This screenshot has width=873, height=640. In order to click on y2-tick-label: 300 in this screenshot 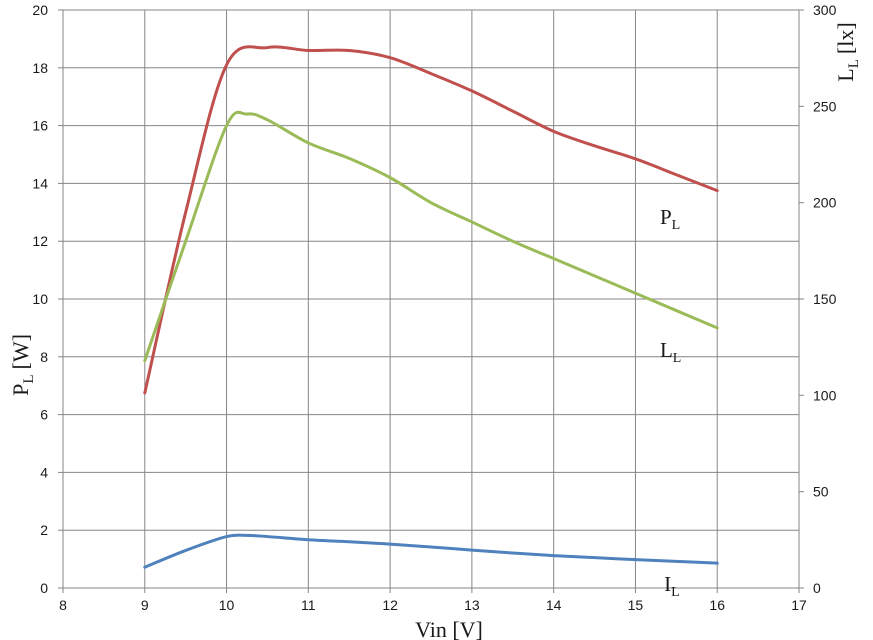, I will do `click(825, 10)`.